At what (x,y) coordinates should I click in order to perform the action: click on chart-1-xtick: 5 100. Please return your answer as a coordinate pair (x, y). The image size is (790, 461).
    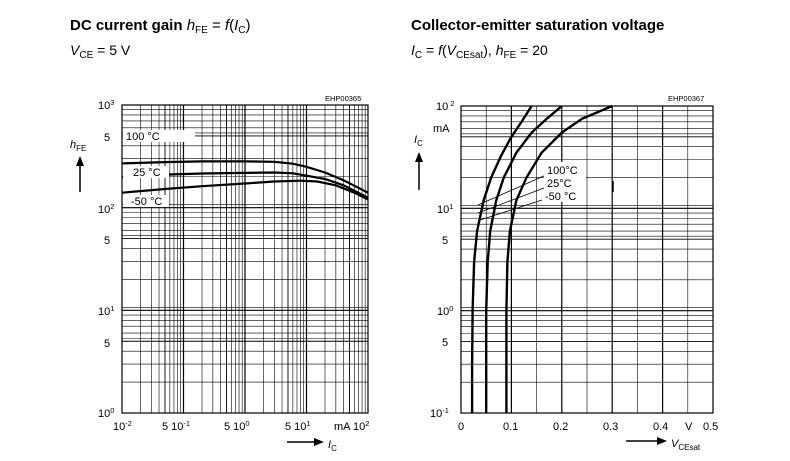
    Looking at the image, I should click on (237, 426).